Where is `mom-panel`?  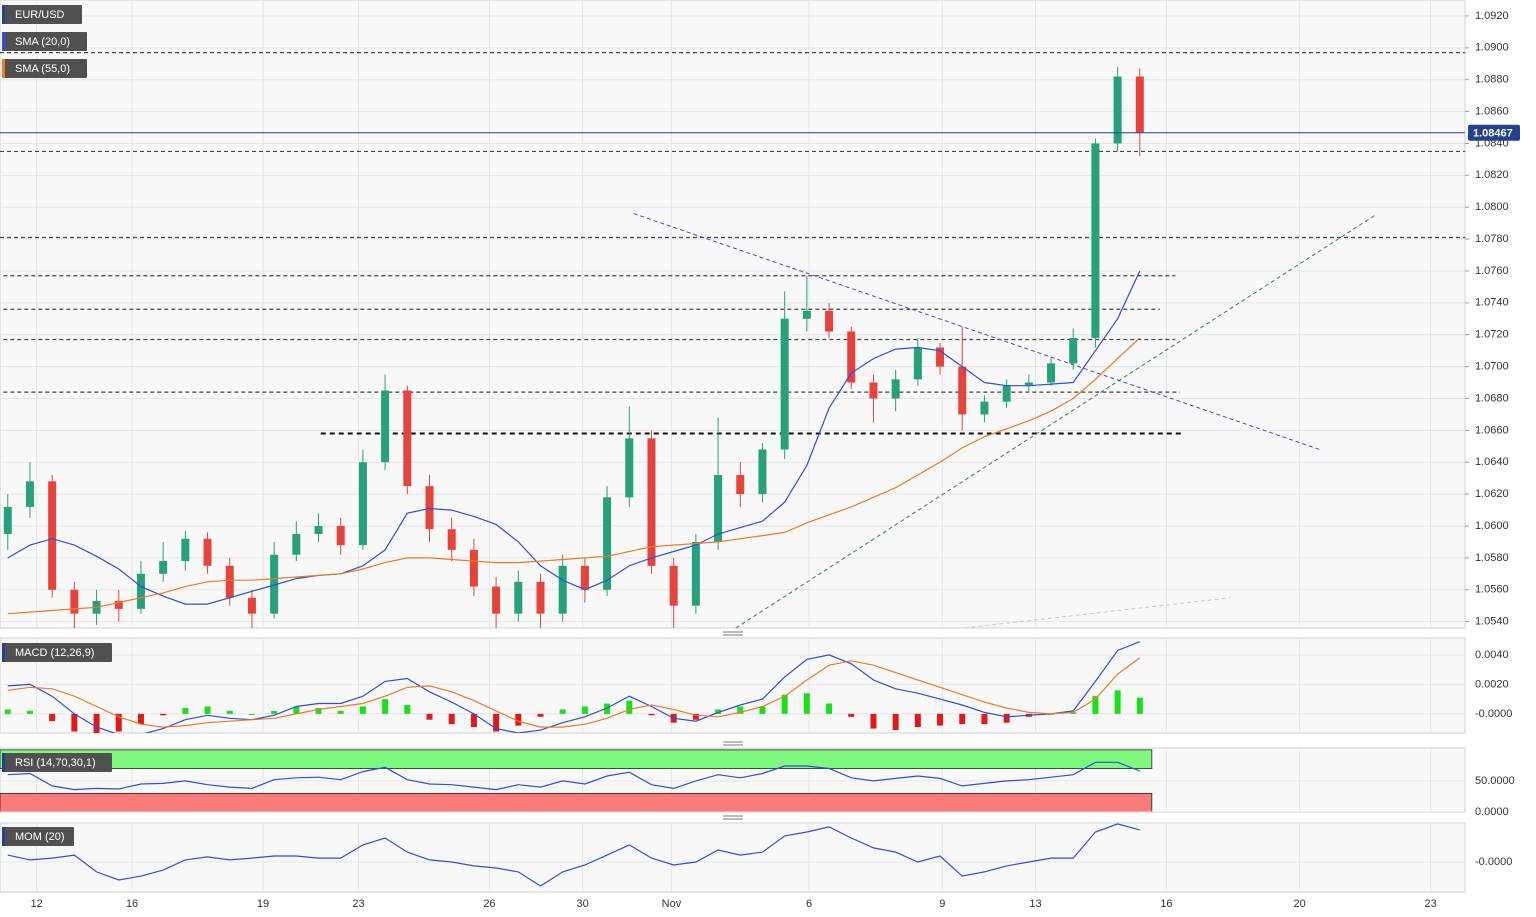
mom-panel is located at coordinates (733, 857).